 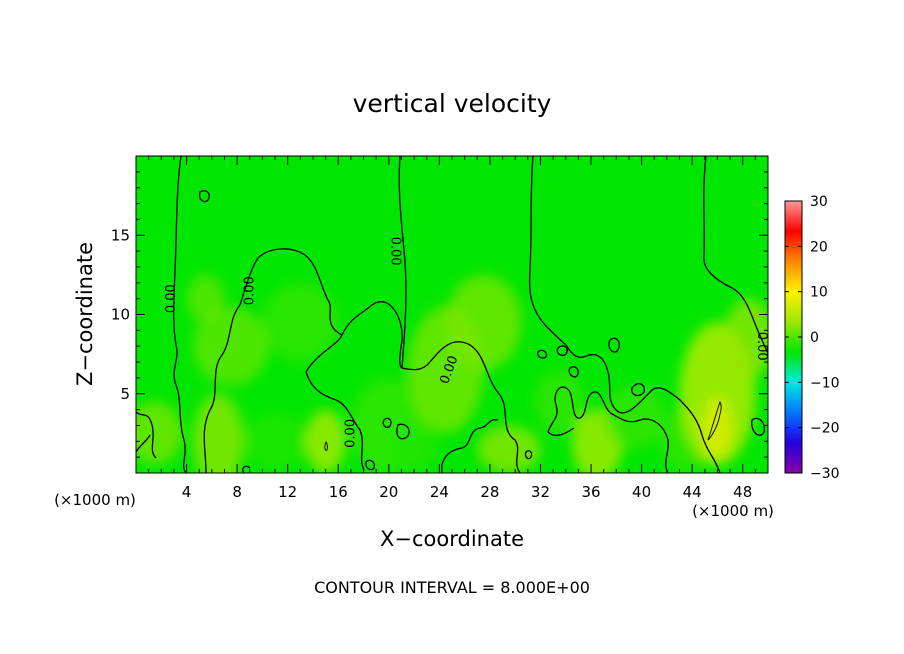 I want to click on x-tick-label: 12, so click(x=287, y=492).